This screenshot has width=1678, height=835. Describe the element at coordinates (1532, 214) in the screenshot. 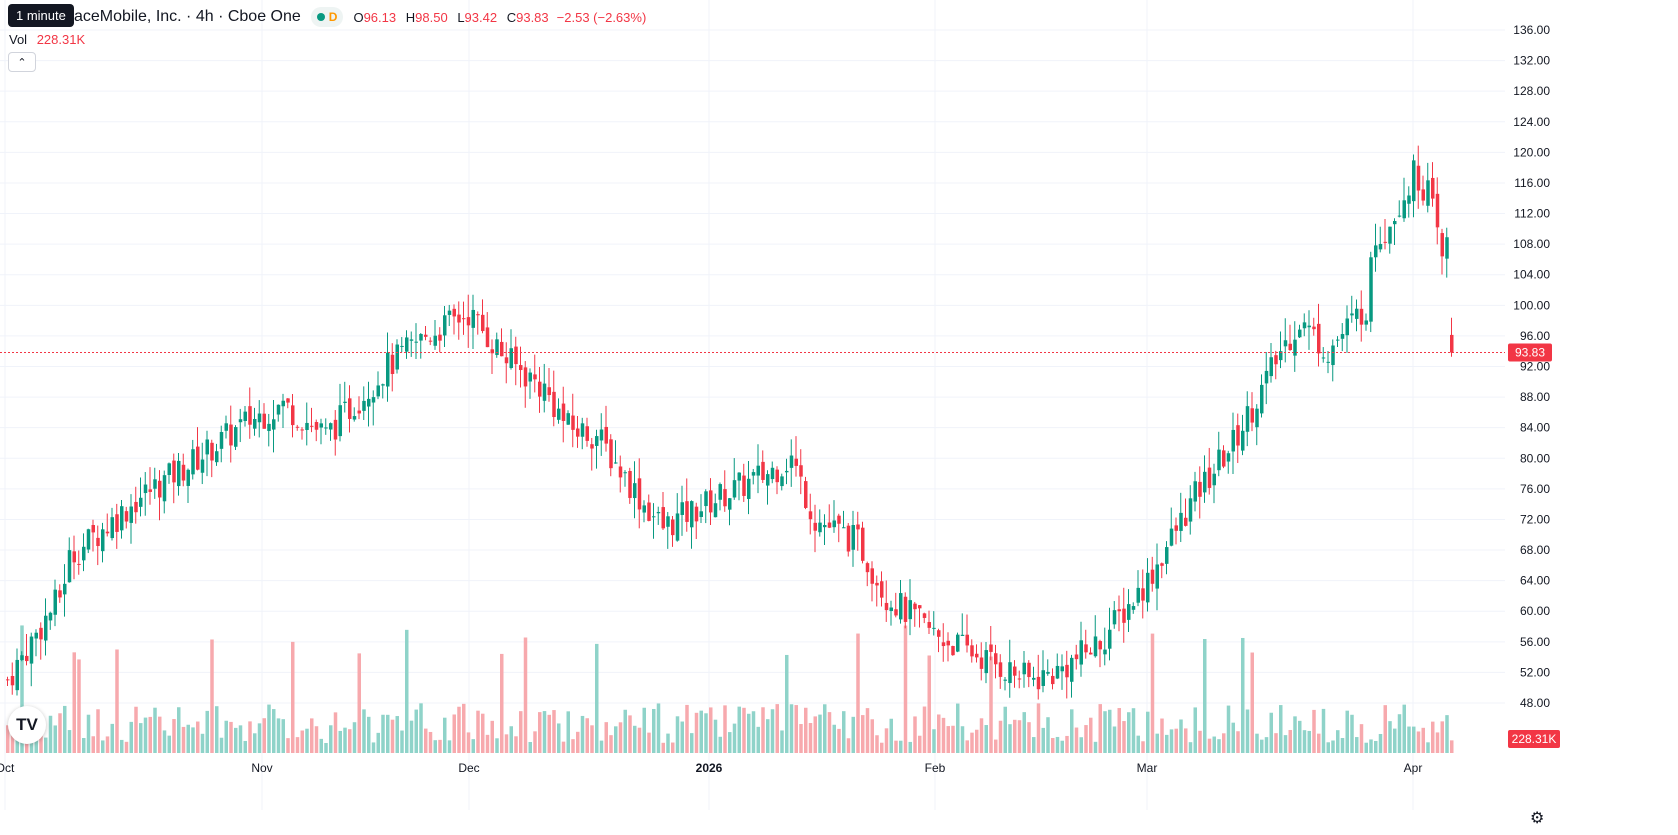

I see `y-tick-label: 112.00` at that location.